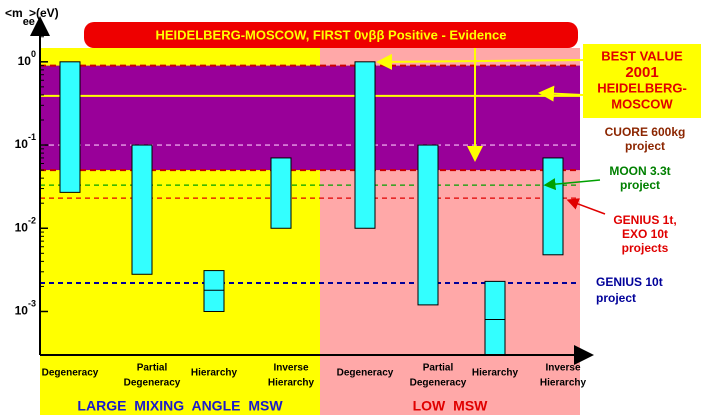  I want to click on y-tick-label: 10⁻¹, so click(25, 141).